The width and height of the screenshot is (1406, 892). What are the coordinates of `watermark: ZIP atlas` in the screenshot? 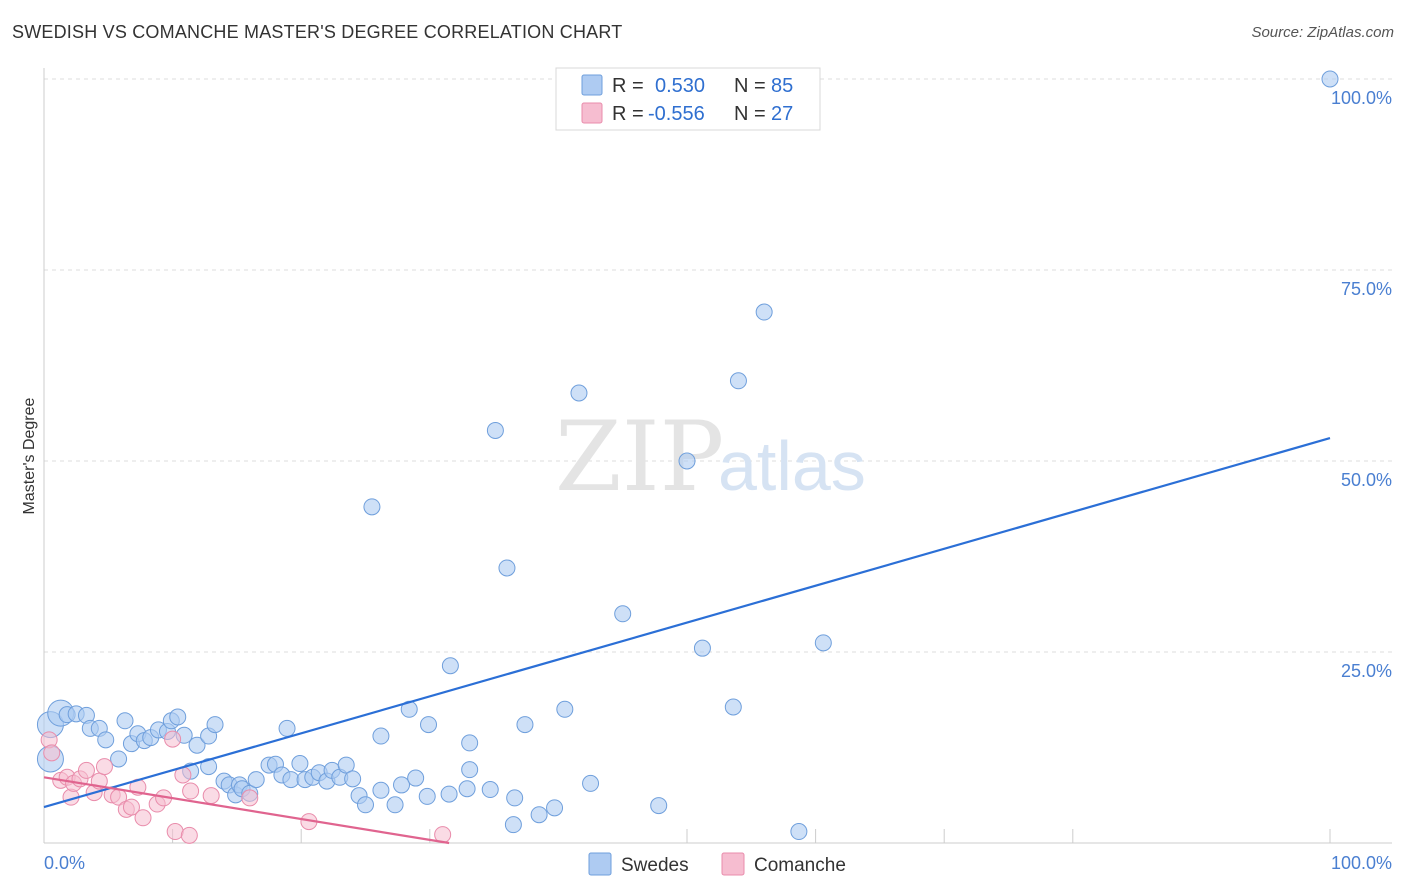 It's located at (710, 457).